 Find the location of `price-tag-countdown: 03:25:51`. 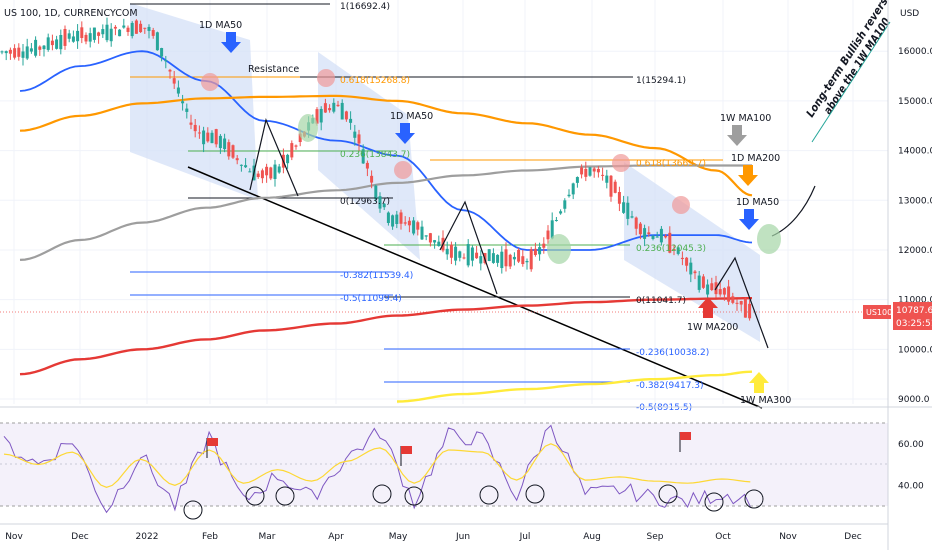

price-tag-countdown: 03:25:51 is located at coordinates (914, 324).